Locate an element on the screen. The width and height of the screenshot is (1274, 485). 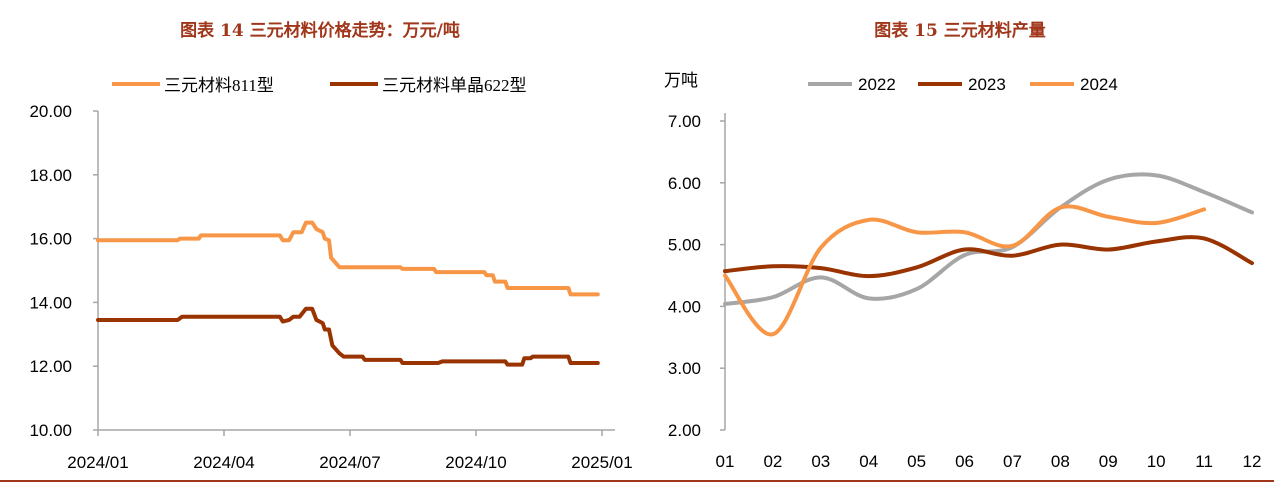
y-tick-label: 2.00 is located at coordinates (684, 430).